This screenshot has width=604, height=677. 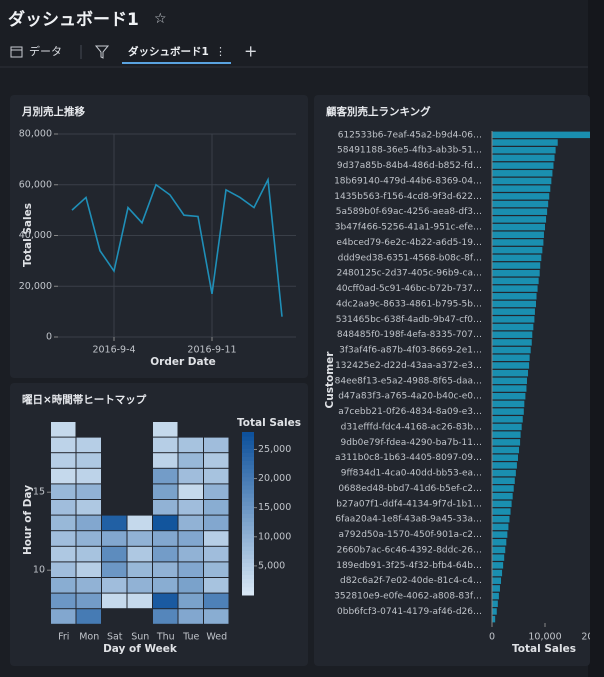 What do you see at coordinates (165, 637) in the screenshot?
I see `x-tick-label: Thu` at bounding box center [165, 637].